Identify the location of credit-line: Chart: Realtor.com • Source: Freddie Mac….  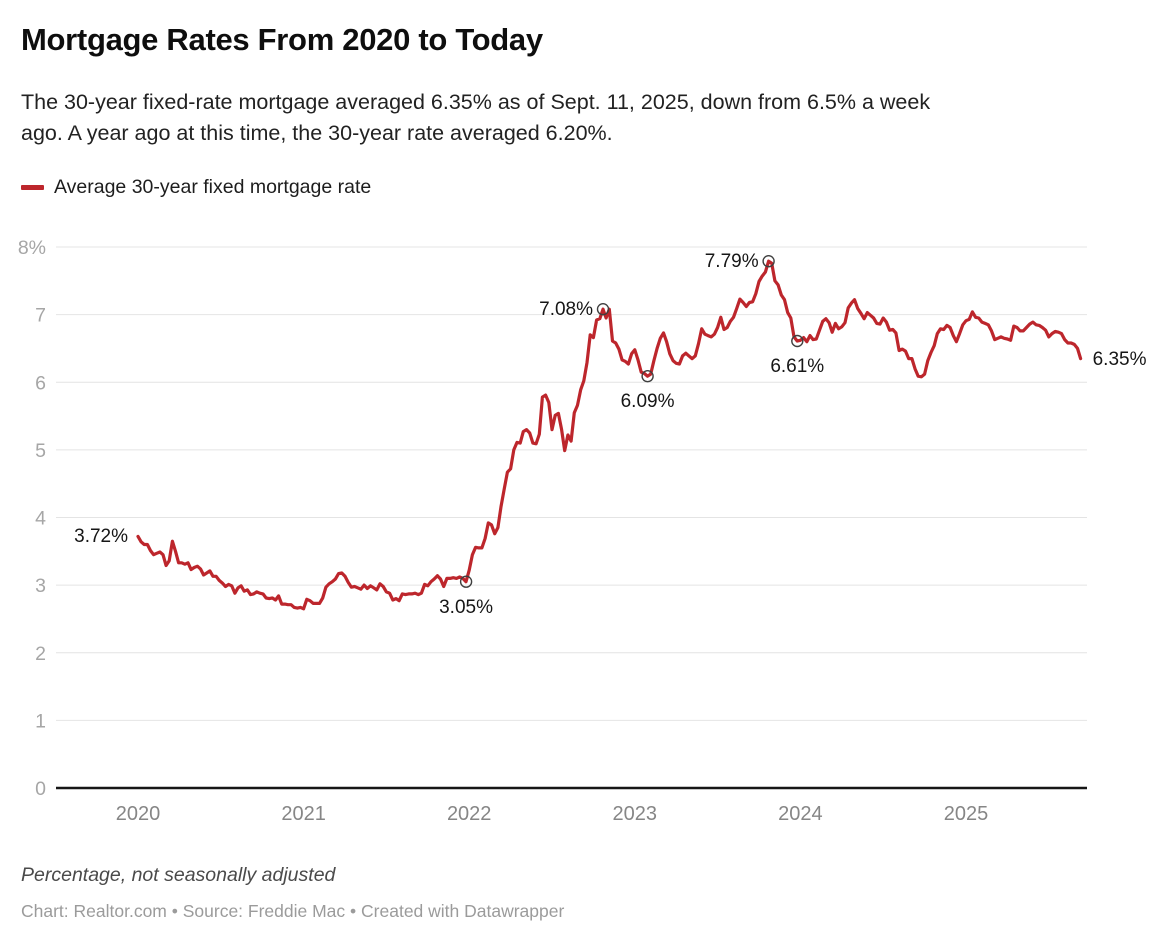
(293, 911).